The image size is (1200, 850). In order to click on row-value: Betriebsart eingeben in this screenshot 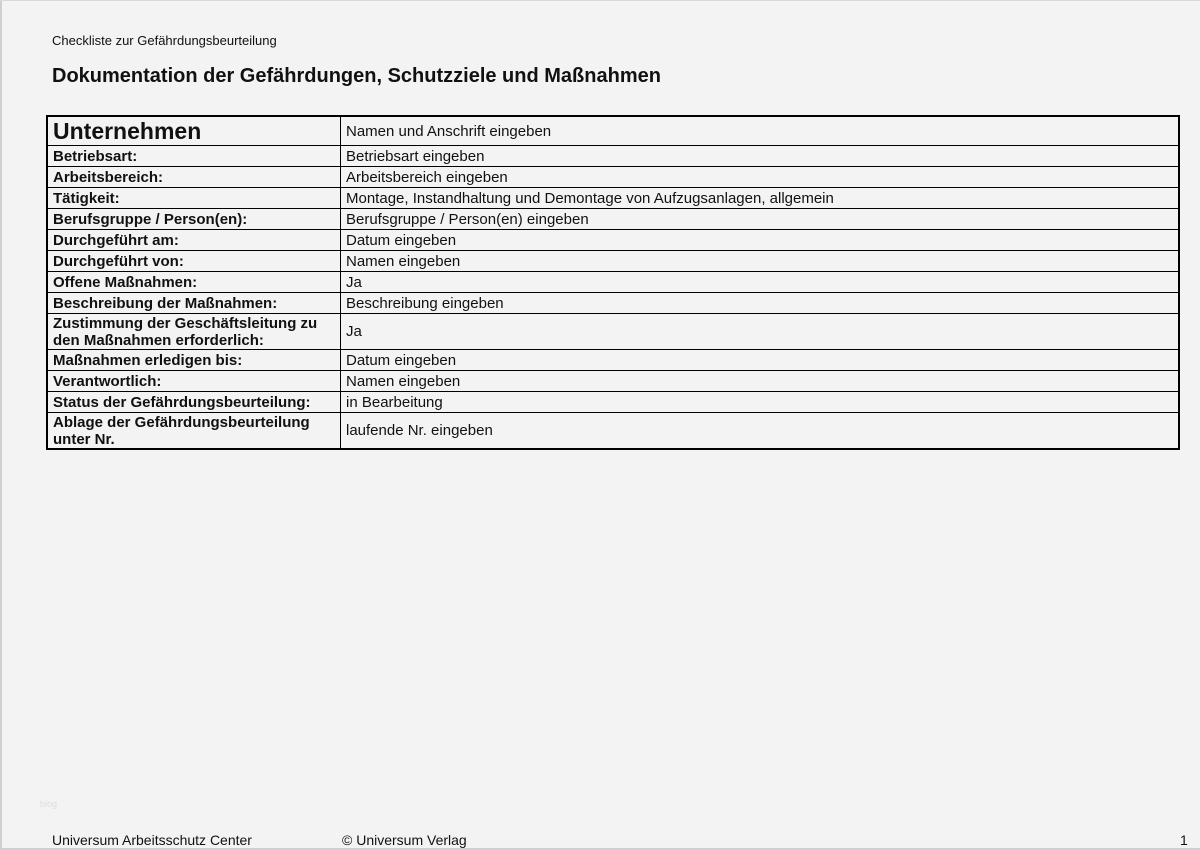, I will do `click(760, 156)`.